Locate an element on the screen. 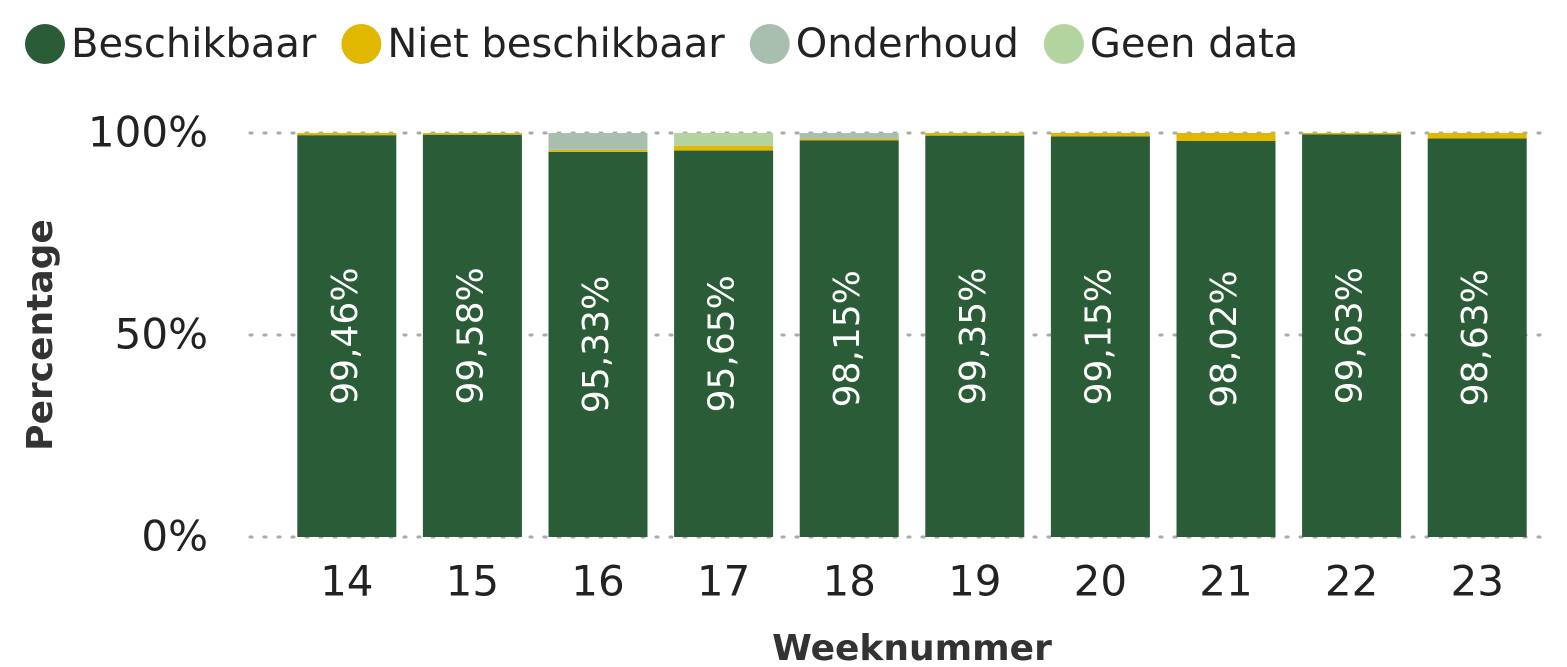 The height and width of the screenshot is (667, 1567). x-tick-label: 19 is located at coordinates (974, 581).